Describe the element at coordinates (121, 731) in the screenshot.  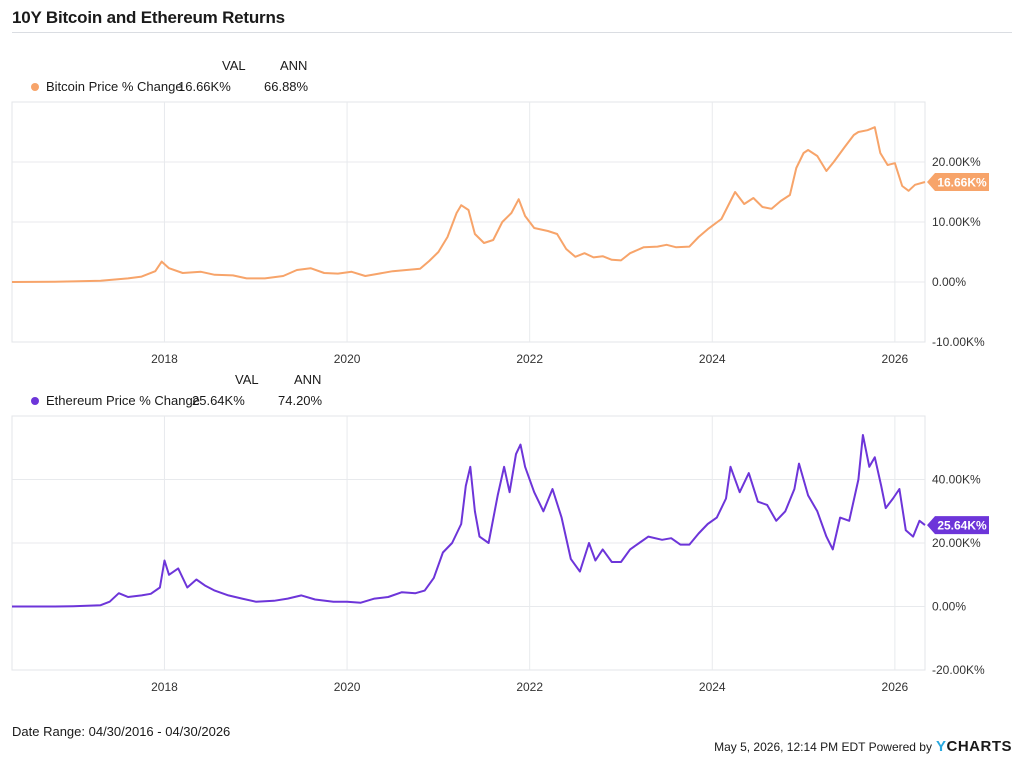
I see `date-range: Date Range: 04/30/2016 - 04/30/2026` at that location.